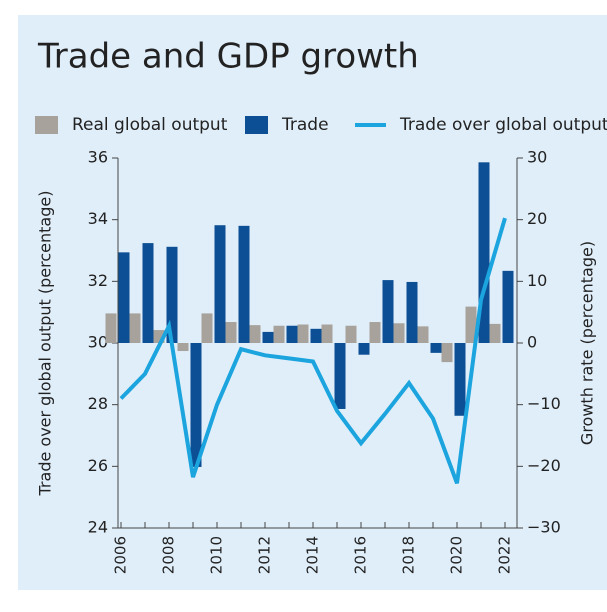  I want to click on x-tick-label: 2016, so click(361, 555).